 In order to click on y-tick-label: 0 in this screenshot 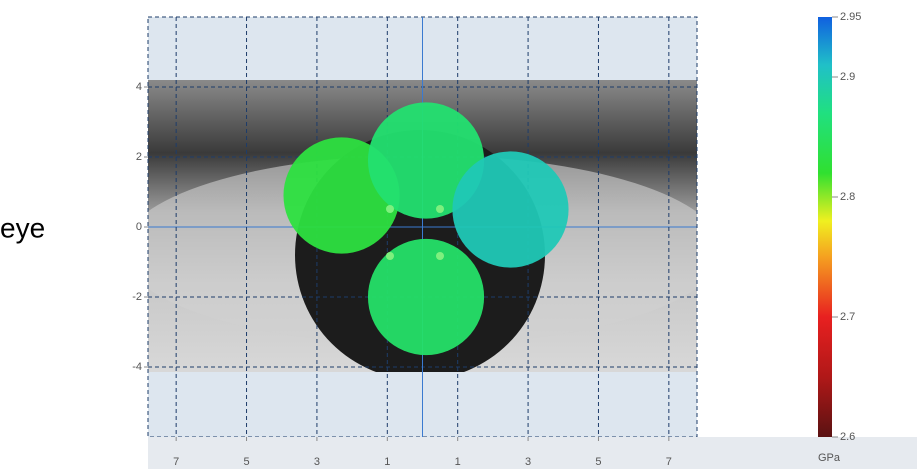, I will do `click(139, 227)`.